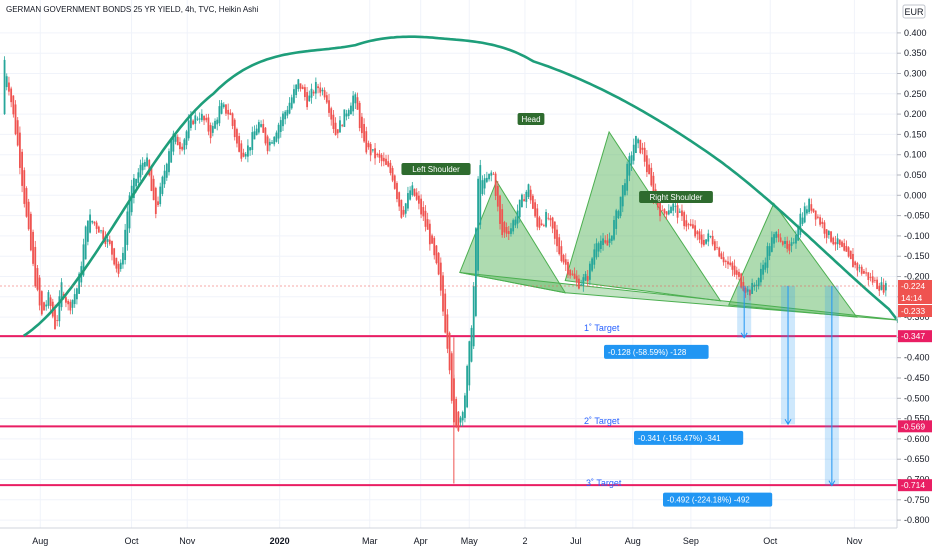  I want to click on measure-label-box, so click(656, 351).